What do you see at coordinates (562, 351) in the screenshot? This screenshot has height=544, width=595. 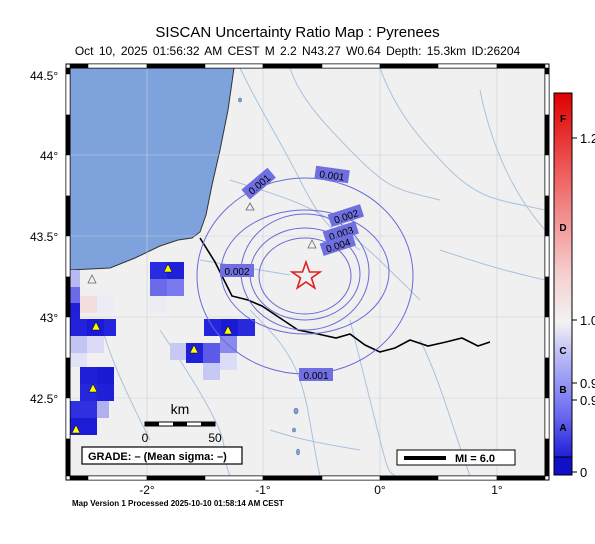 I see `grade-c: C` at bounding box center [562, 351].